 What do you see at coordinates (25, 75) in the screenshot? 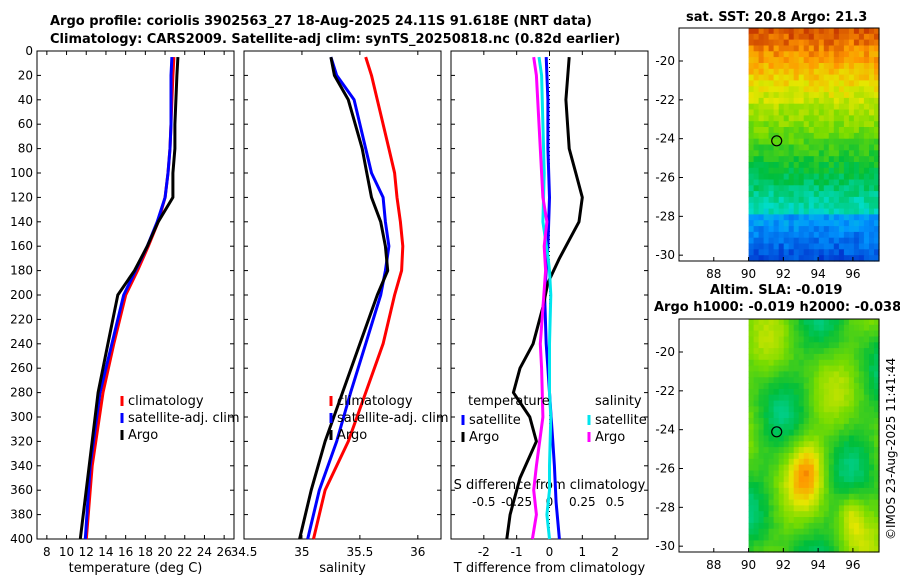
I see `y-tick-label: 20` at bounding box center [25, 75].